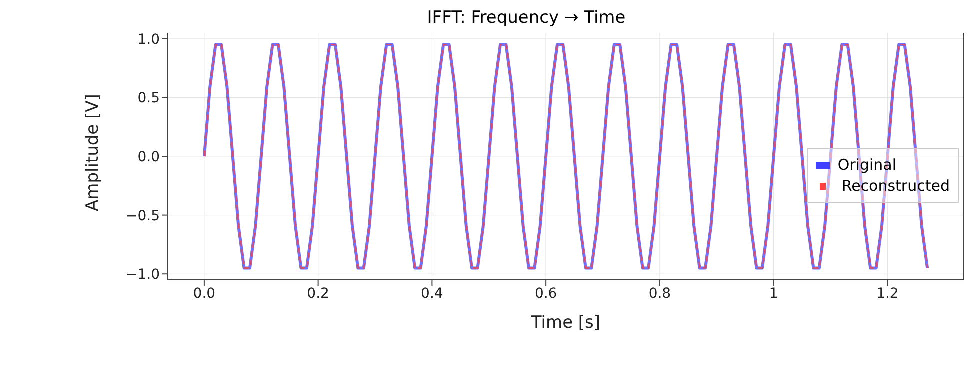  Describe the element at coordinates (432, 294) in the screenshot. I see `x-tick-label: 0.4` at that location.